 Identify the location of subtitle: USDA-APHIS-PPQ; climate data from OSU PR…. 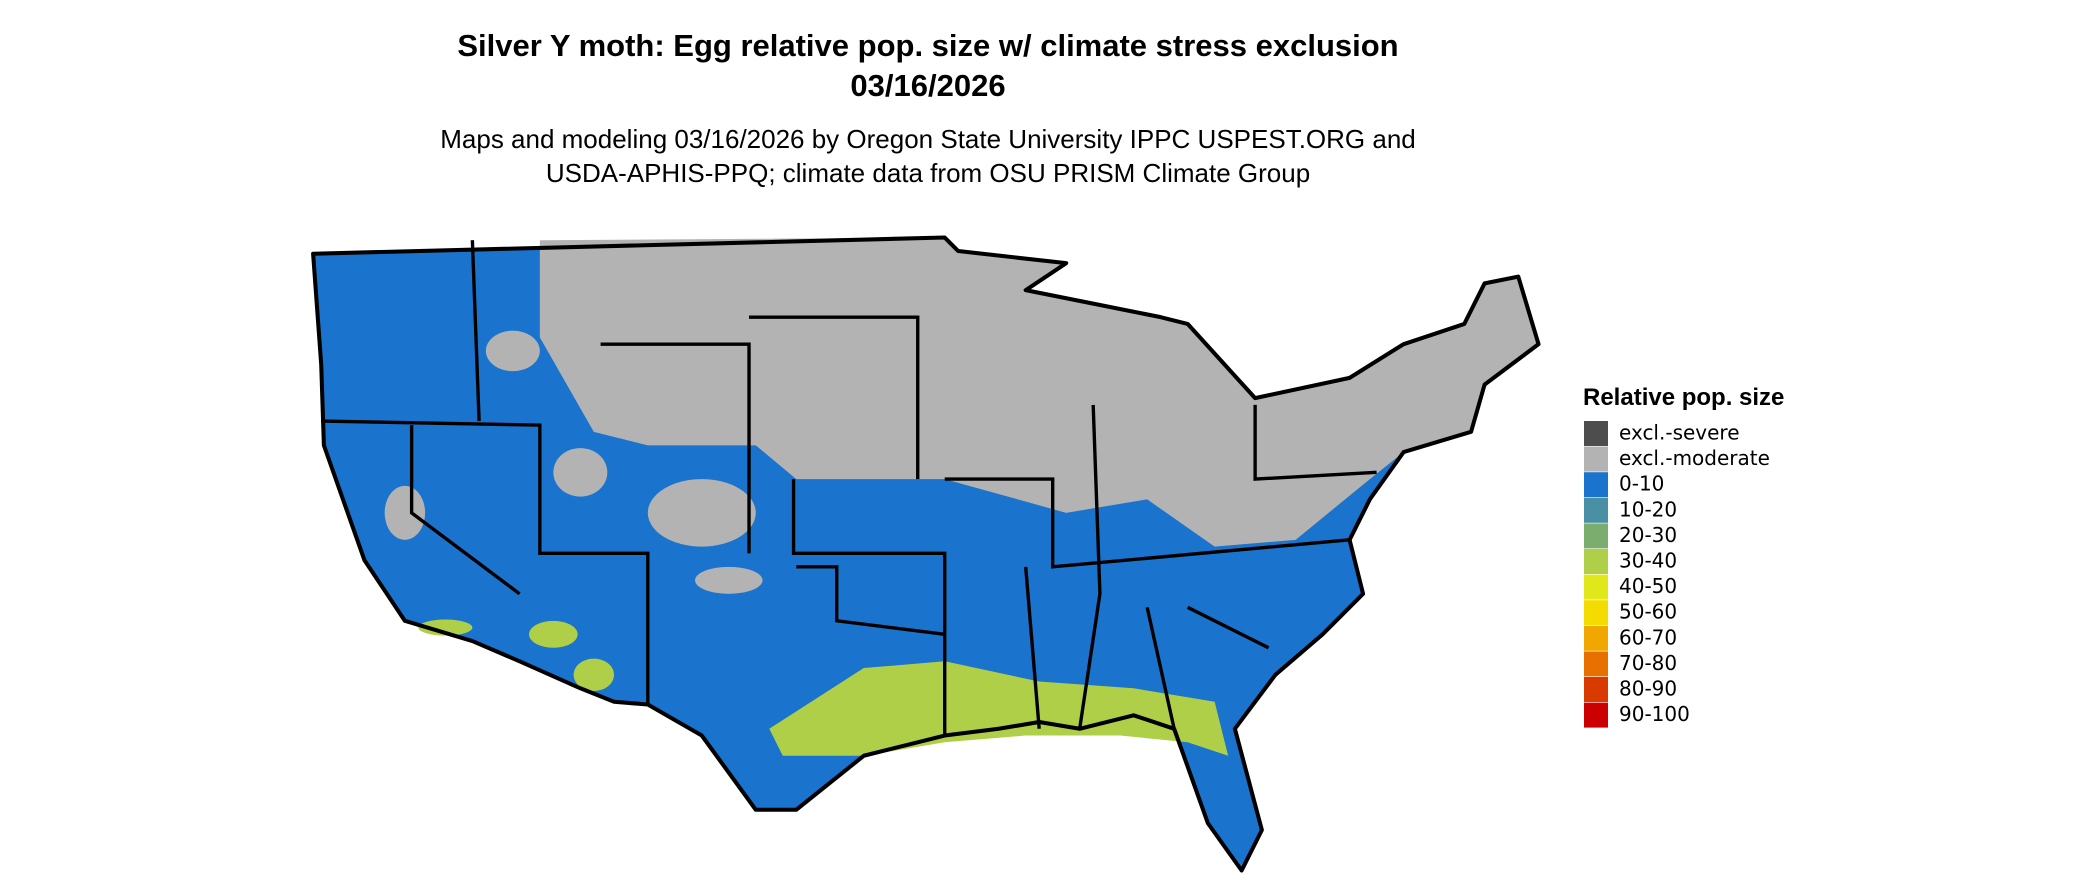
(928, 173).